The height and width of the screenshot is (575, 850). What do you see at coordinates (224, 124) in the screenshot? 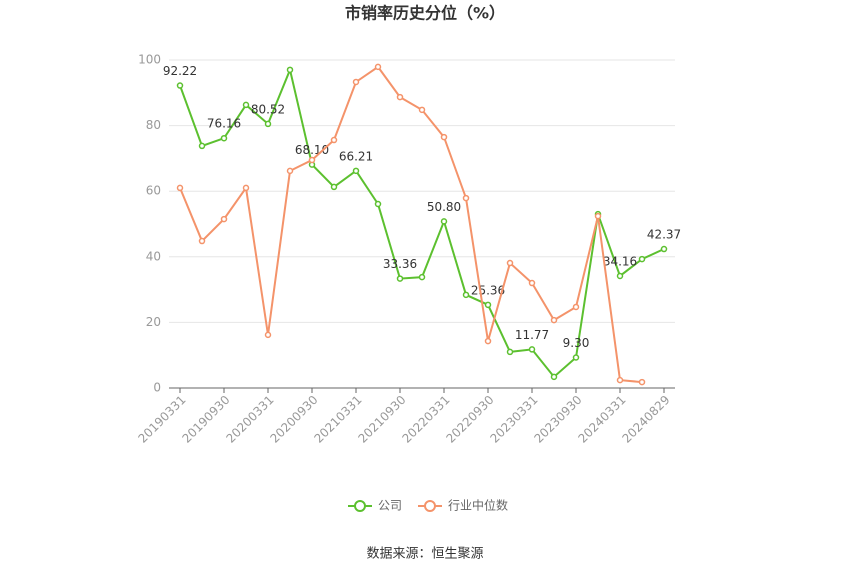
I see `data-label: 76.16` at bounding box center [224, 124].